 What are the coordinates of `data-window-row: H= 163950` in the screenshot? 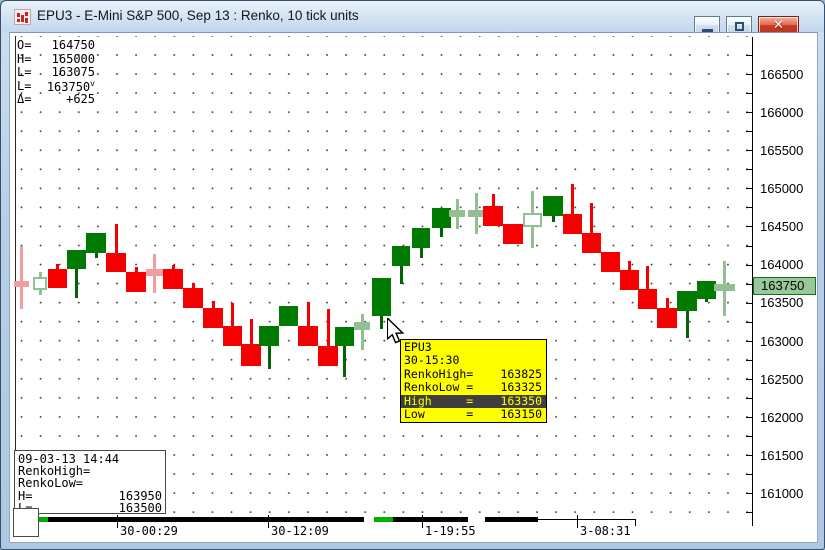 It's located at (90, 495).